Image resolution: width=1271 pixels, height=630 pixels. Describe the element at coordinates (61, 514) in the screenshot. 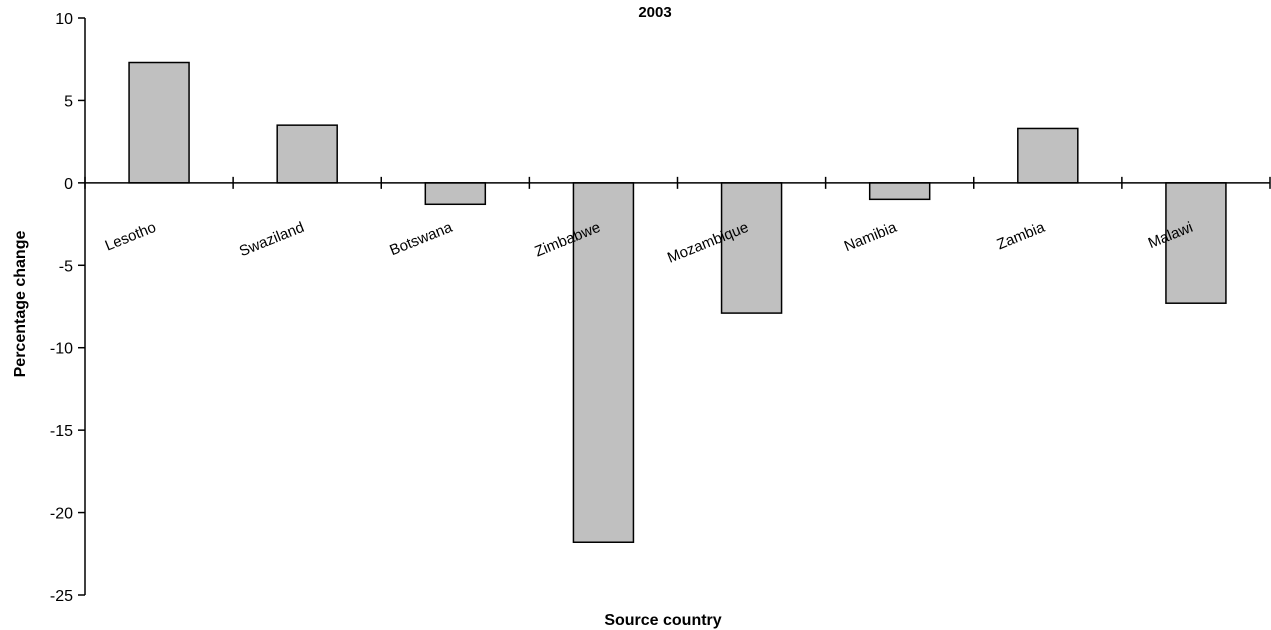

I see `y-tick-label: -20` at that location.